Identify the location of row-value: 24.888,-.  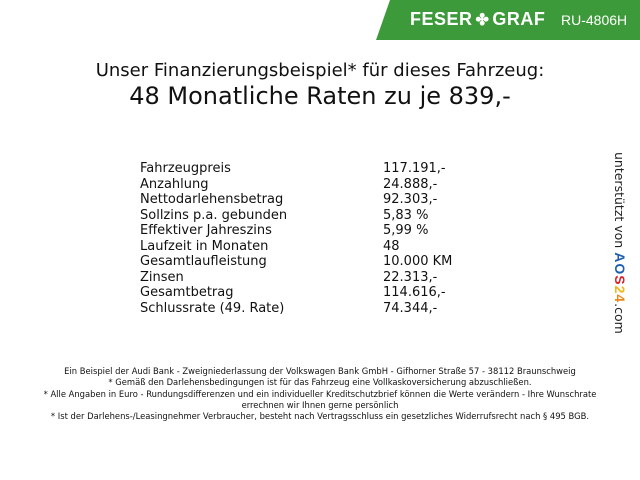
(410, 184).